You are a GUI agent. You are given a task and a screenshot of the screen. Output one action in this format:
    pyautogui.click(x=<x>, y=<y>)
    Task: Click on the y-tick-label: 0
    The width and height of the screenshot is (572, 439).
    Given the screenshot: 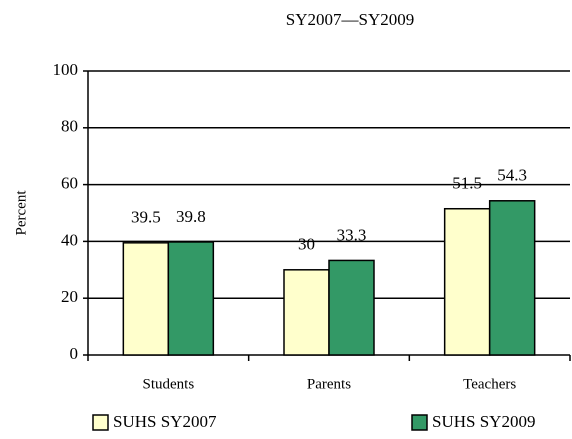 What is the action you would take?
    pyautogui.click(x=74, y=353)
    